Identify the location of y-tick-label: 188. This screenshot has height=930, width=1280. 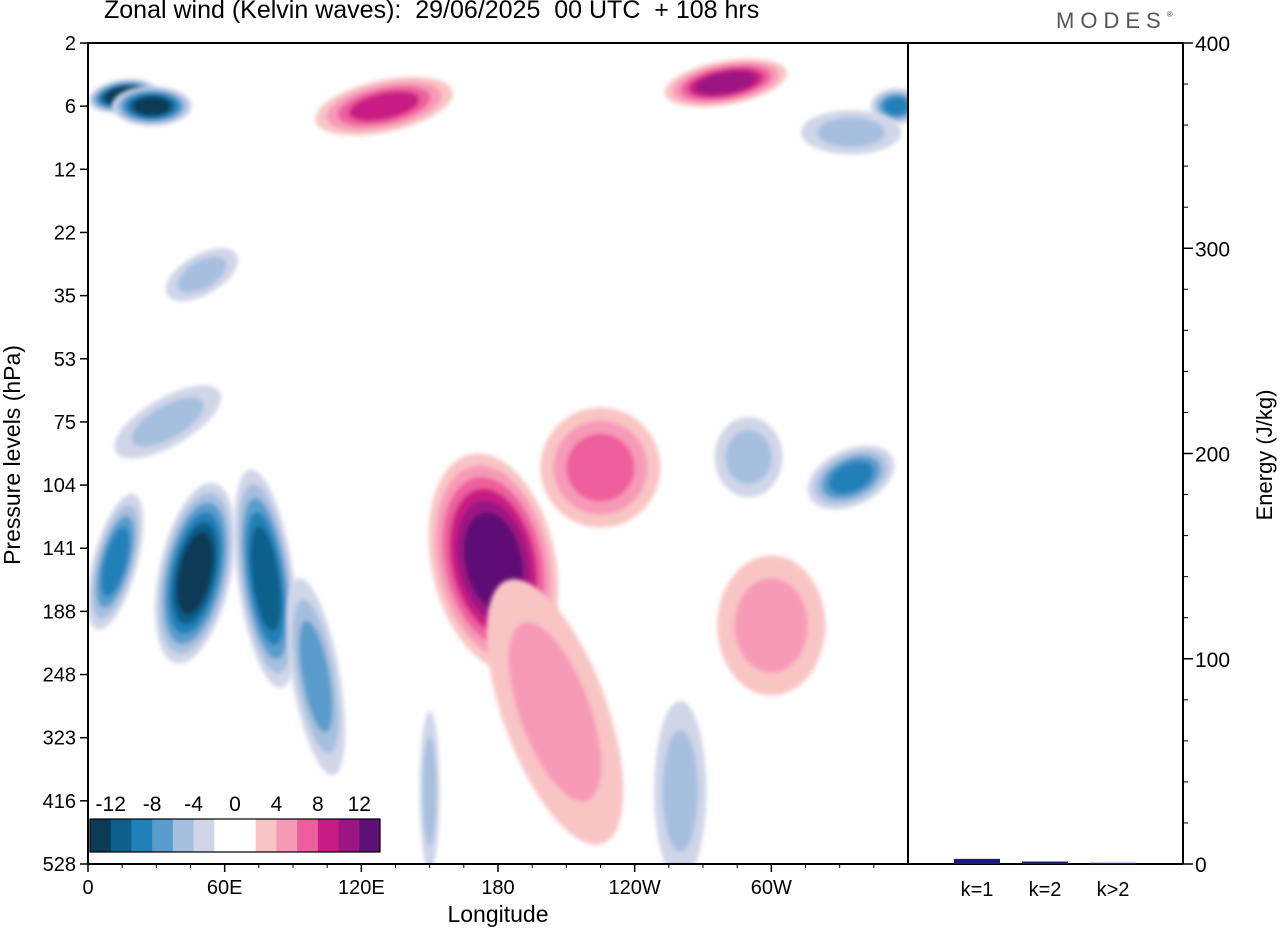
(59, 612).